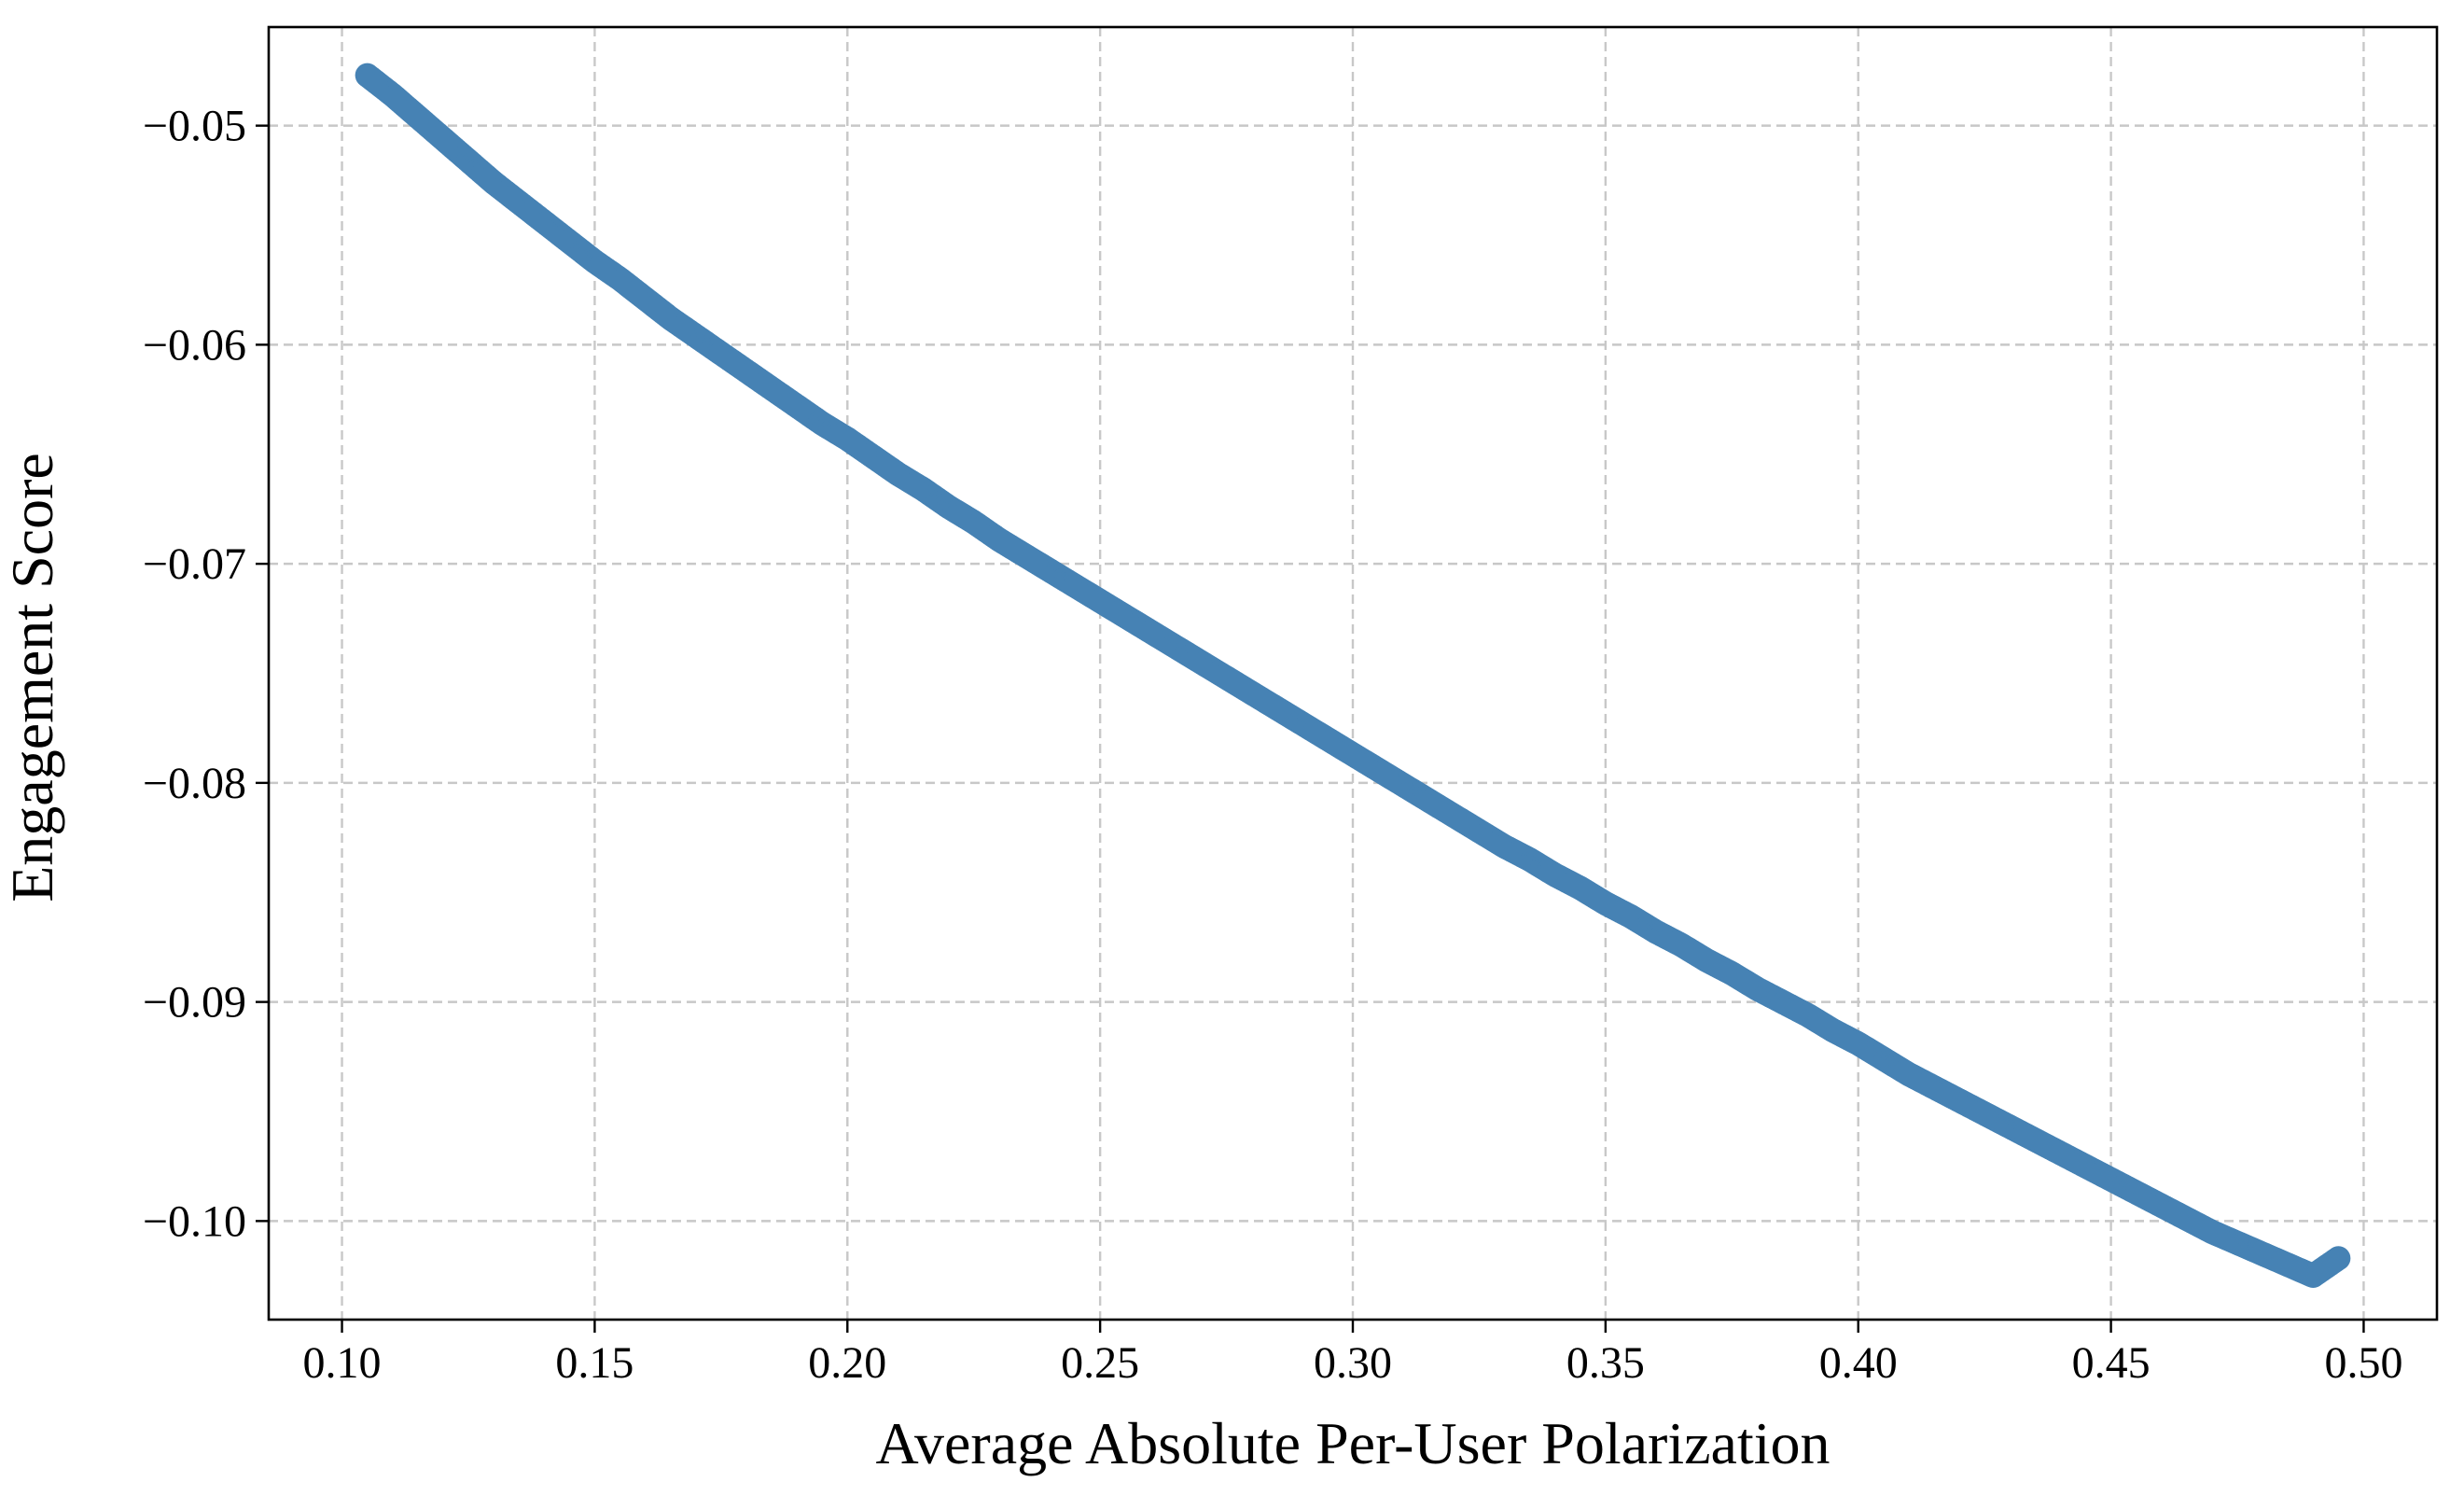 This screenshot has height=1510, width=2464. I want to click on y-axis-title: Engagement Score, so click(32, 677).